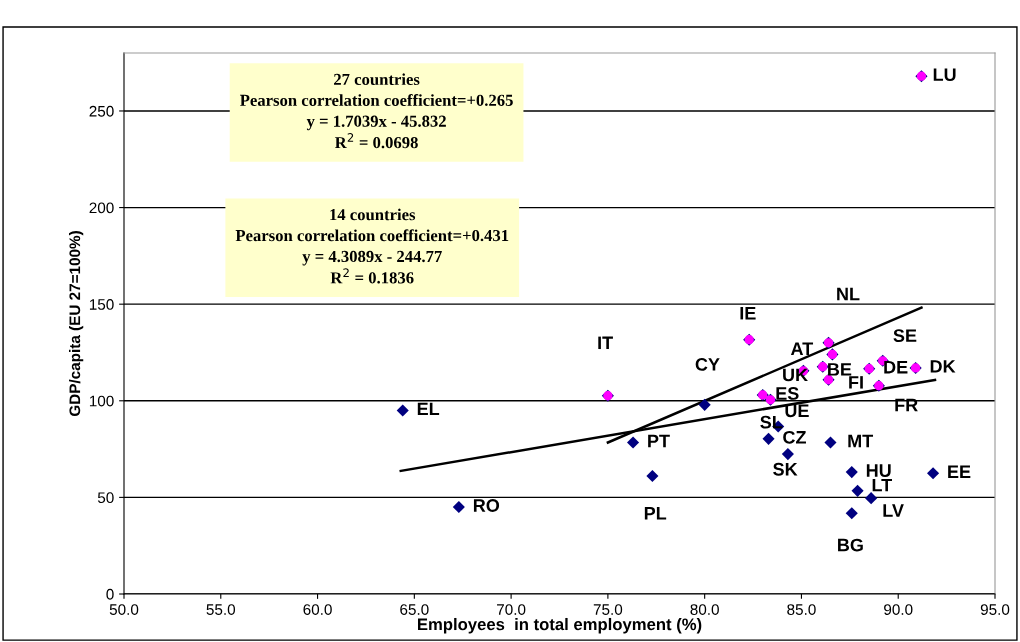  I want to click on y-tick-label: 100, so click(101, 401).